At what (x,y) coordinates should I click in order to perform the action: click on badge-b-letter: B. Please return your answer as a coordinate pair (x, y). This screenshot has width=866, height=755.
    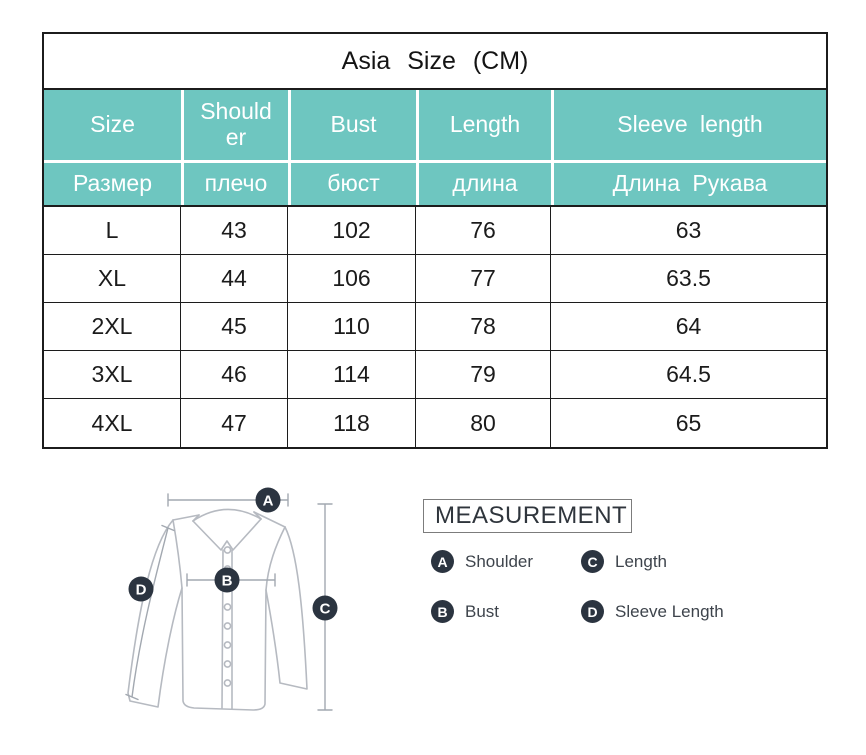
    Looking at the image, I should click on (227, 581).